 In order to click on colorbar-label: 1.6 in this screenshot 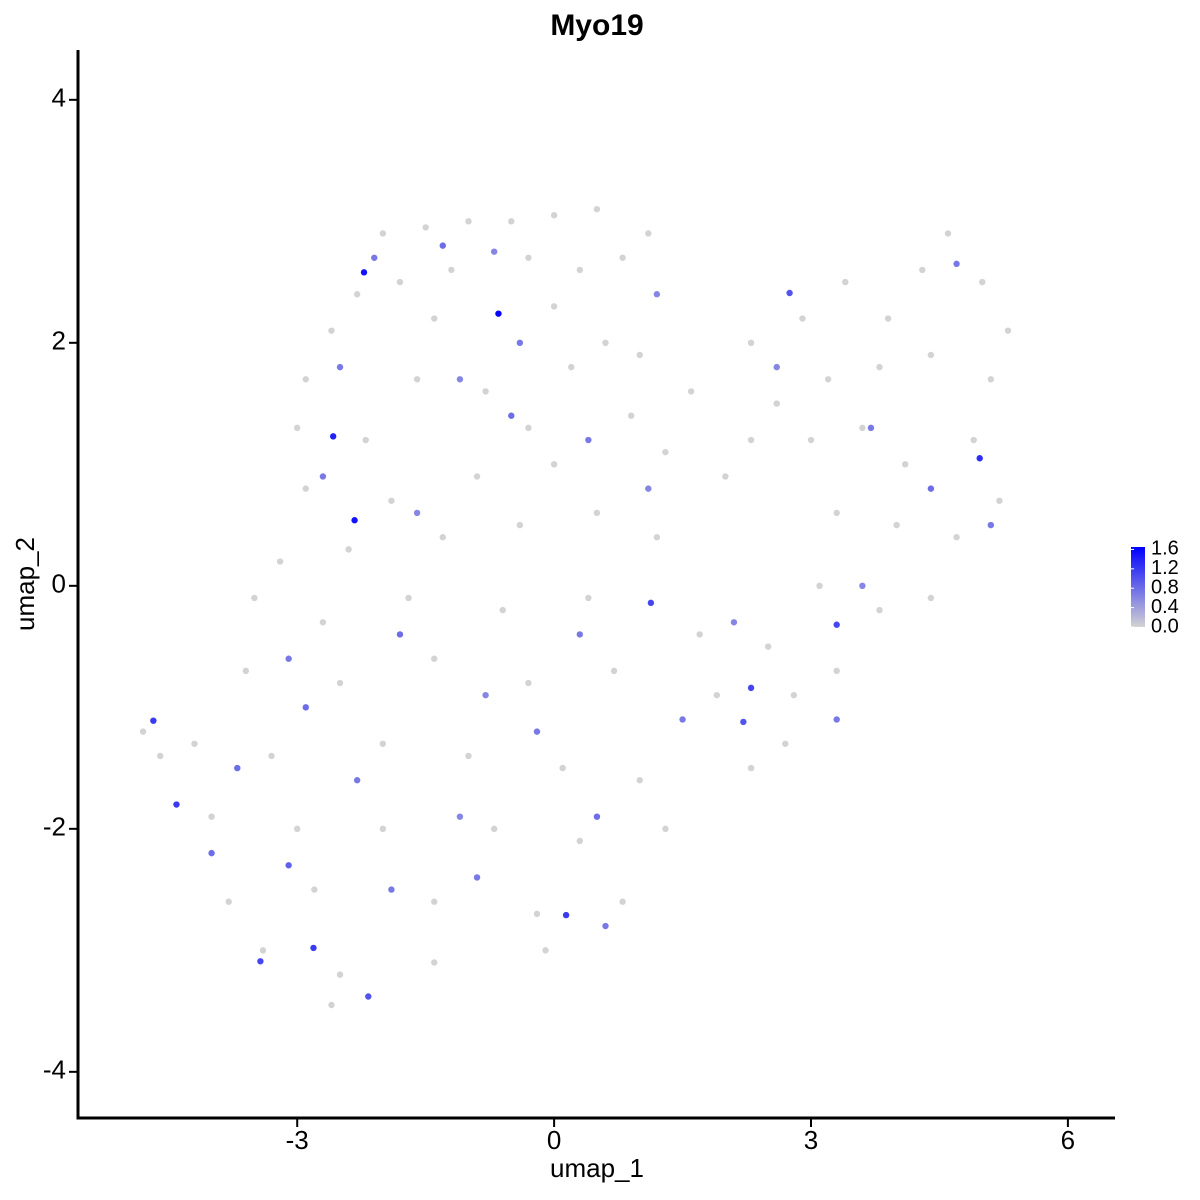, I will do `click(1165, 549)`.